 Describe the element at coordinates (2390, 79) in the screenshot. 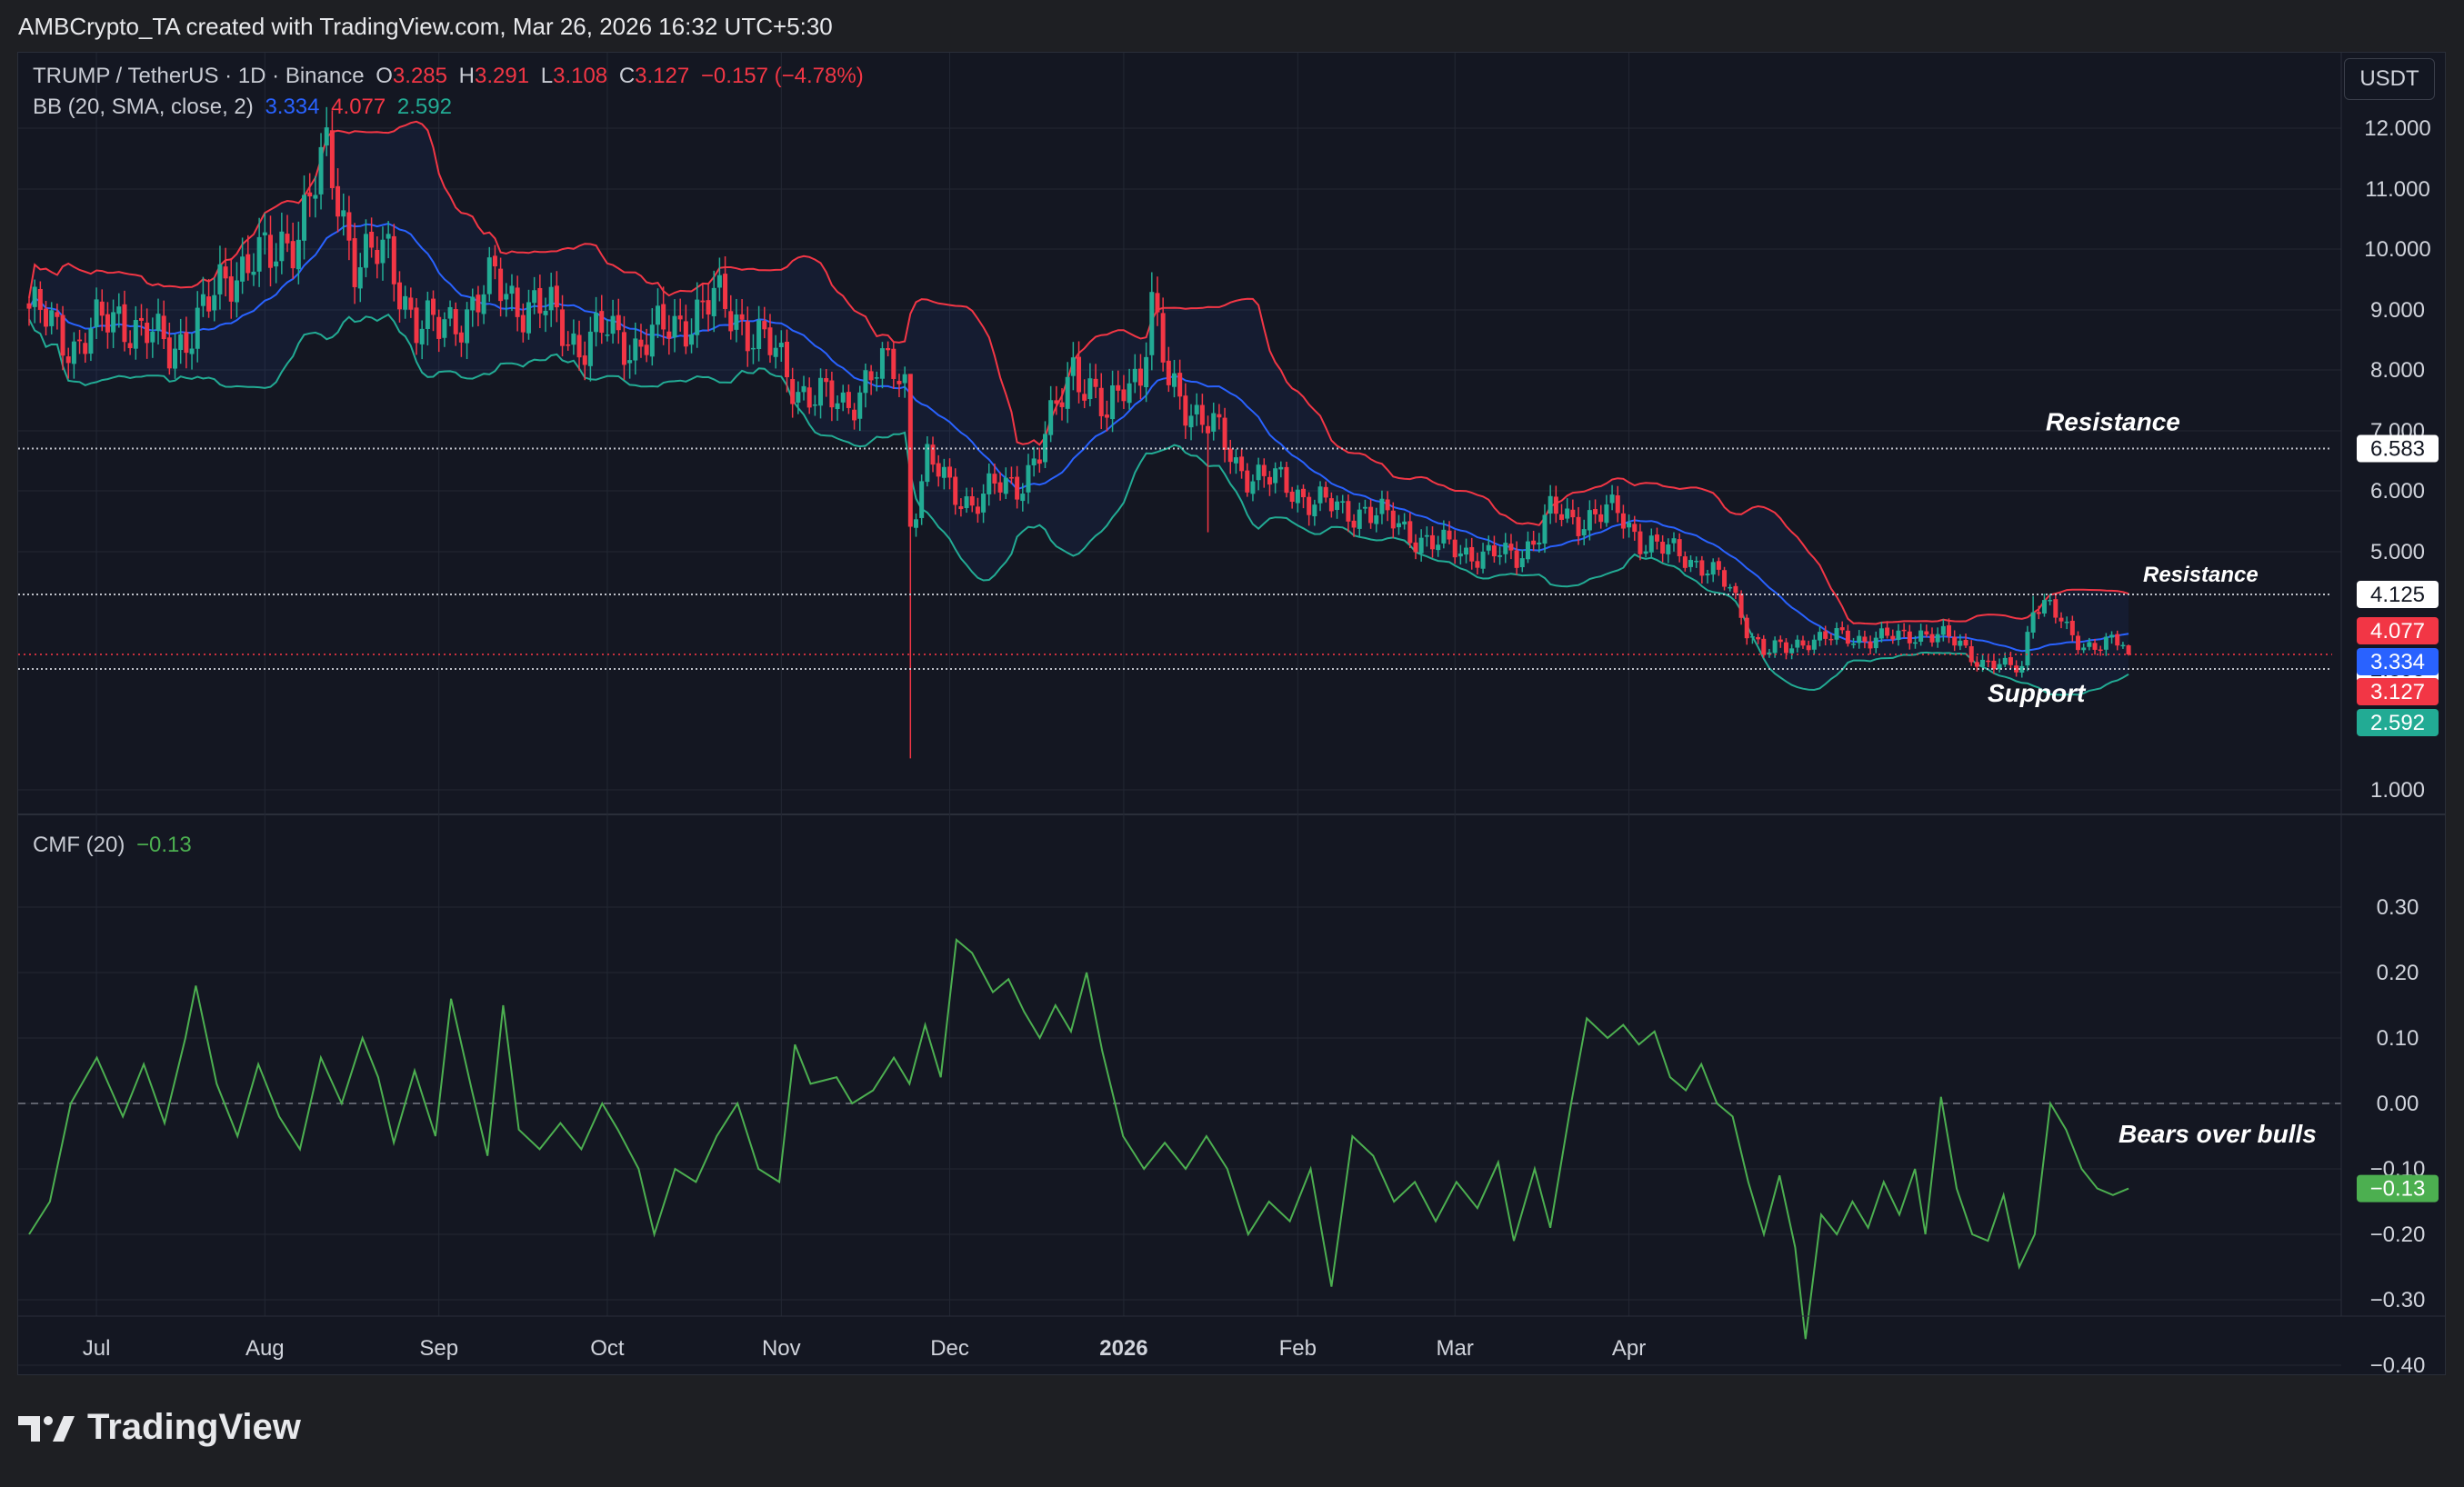

I see `currency-button: USDT` at that location.